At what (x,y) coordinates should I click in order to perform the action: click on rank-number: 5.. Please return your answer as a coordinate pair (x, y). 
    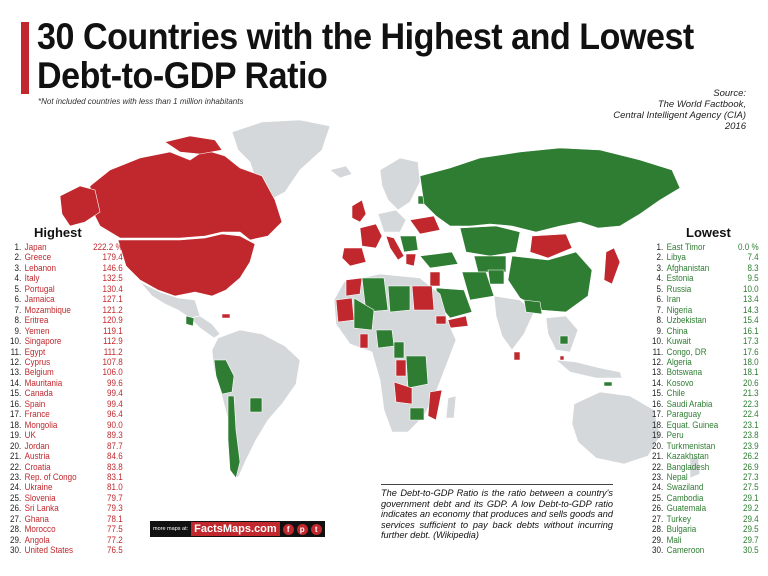
    Looking at the image, I should click on (18, 288).